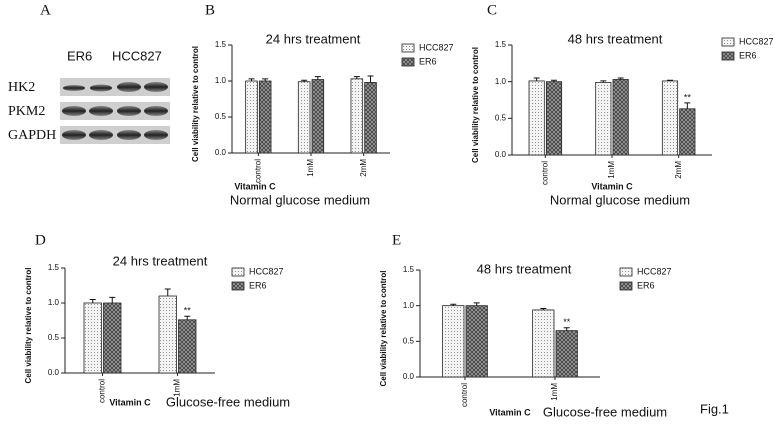 The image size is (778, 424). What do you see at coordinates (137, 55) in the screenshot?
I see `group-label: HCC827` at bounding box center [137, 55].